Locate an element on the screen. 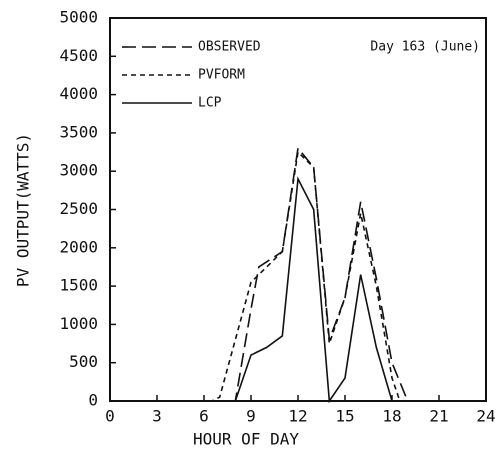  x-tick-label: 15 is located at coordinates (344, 416).